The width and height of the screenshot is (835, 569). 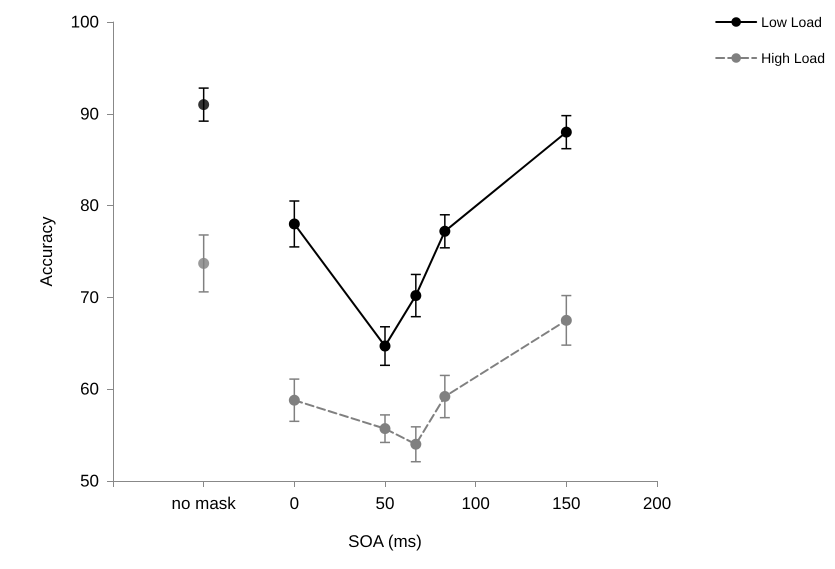 I want to click on x-tick-label: 100, so click(x=475, y=503).